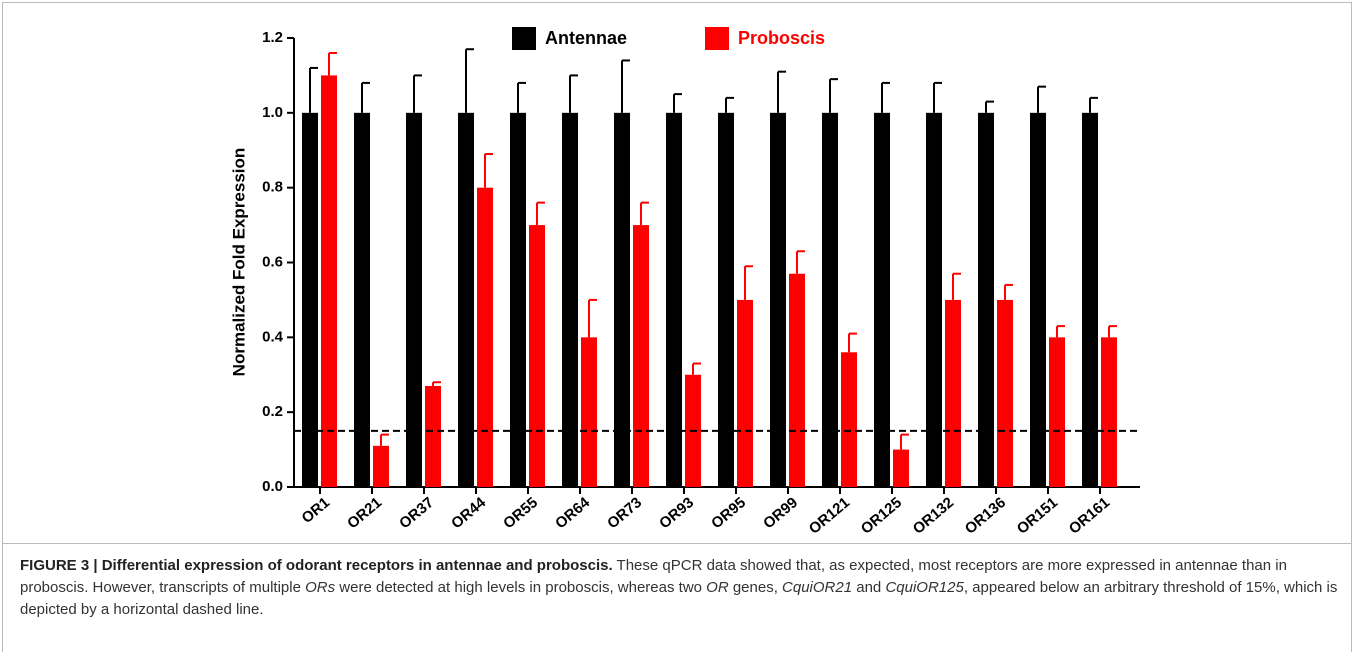 The height and width of the screenshot is (658, 1357). Describe the element at coordinates (238, 262) in the screenshot. I see `y-axis-label: Normalized Fold Expression` at that location.